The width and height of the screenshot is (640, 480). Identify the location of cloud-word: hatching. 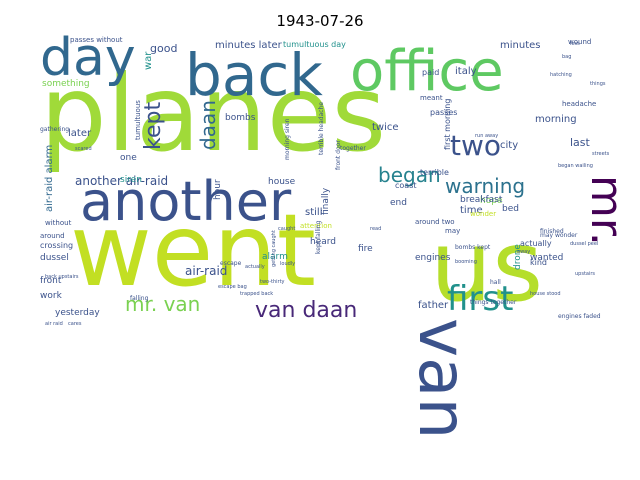
(561, 75).